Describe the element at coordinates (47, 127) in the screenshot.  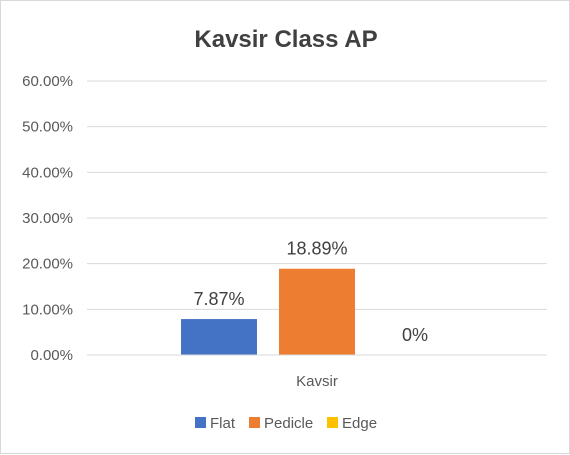
I see `y-tick-label: 50.00%` at that location.